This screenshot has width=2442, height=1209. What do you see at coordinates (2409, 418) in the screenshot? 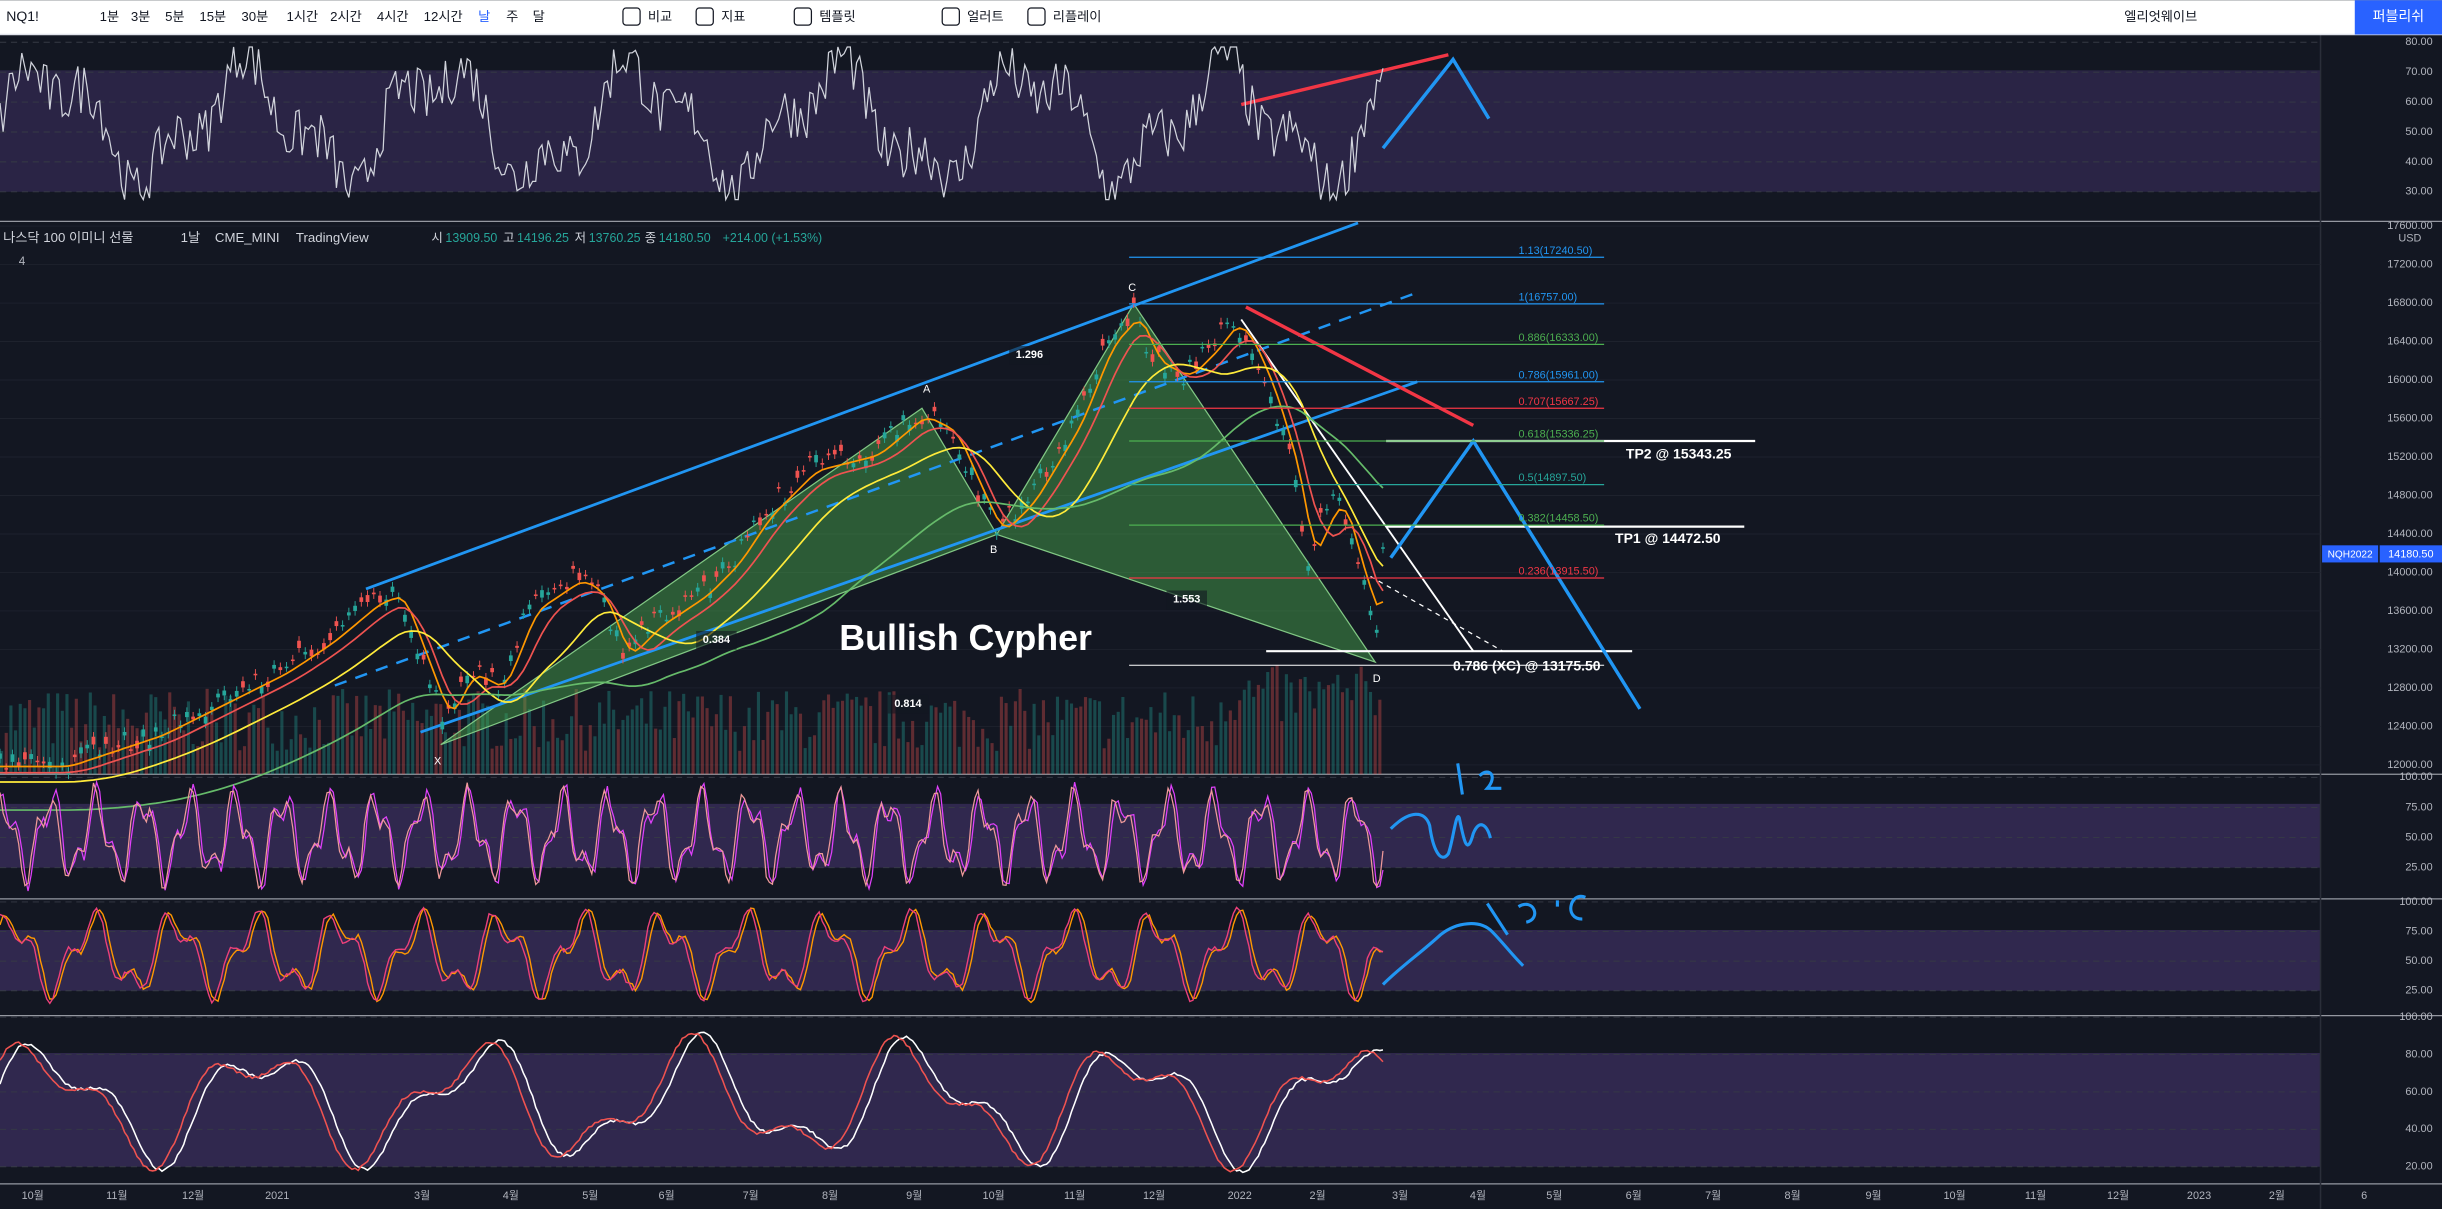
I see `price-axis-label: 15600.00` at bounding box center [2409, 418].